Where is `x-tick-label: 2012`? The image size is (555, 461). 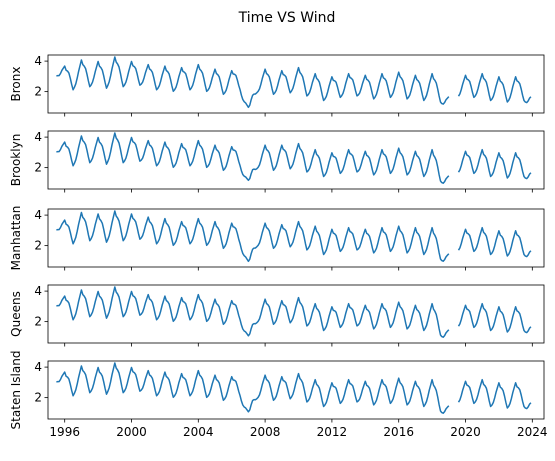
x-tick-label: 2012 is located at coordinates (332, 432).